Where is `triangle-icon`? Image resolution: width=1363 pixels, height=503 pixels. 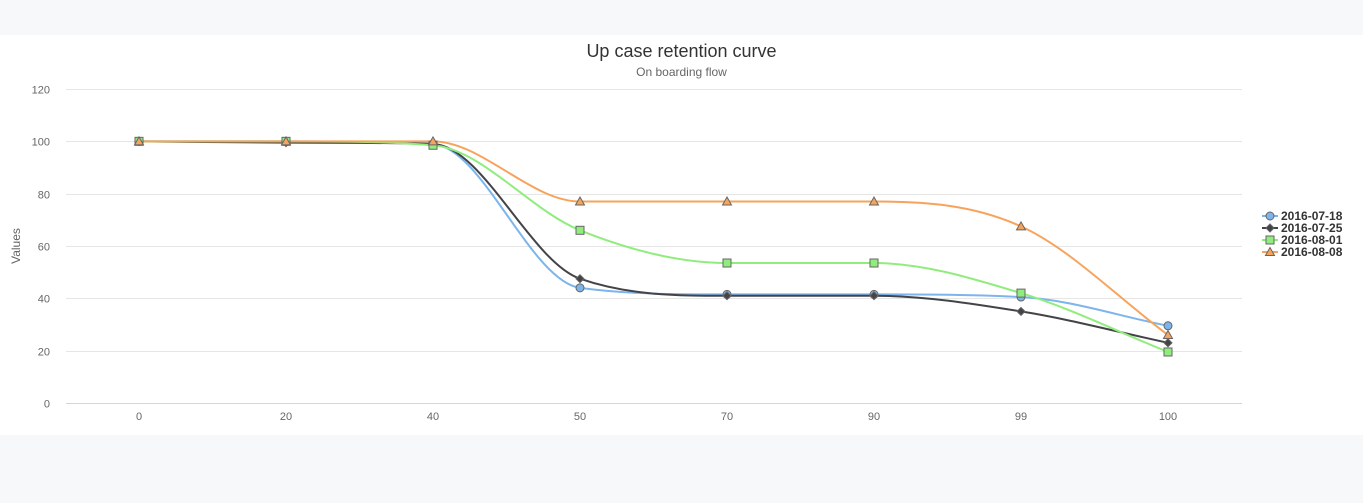 triangle-icon is located at coordinates (1270, 251).